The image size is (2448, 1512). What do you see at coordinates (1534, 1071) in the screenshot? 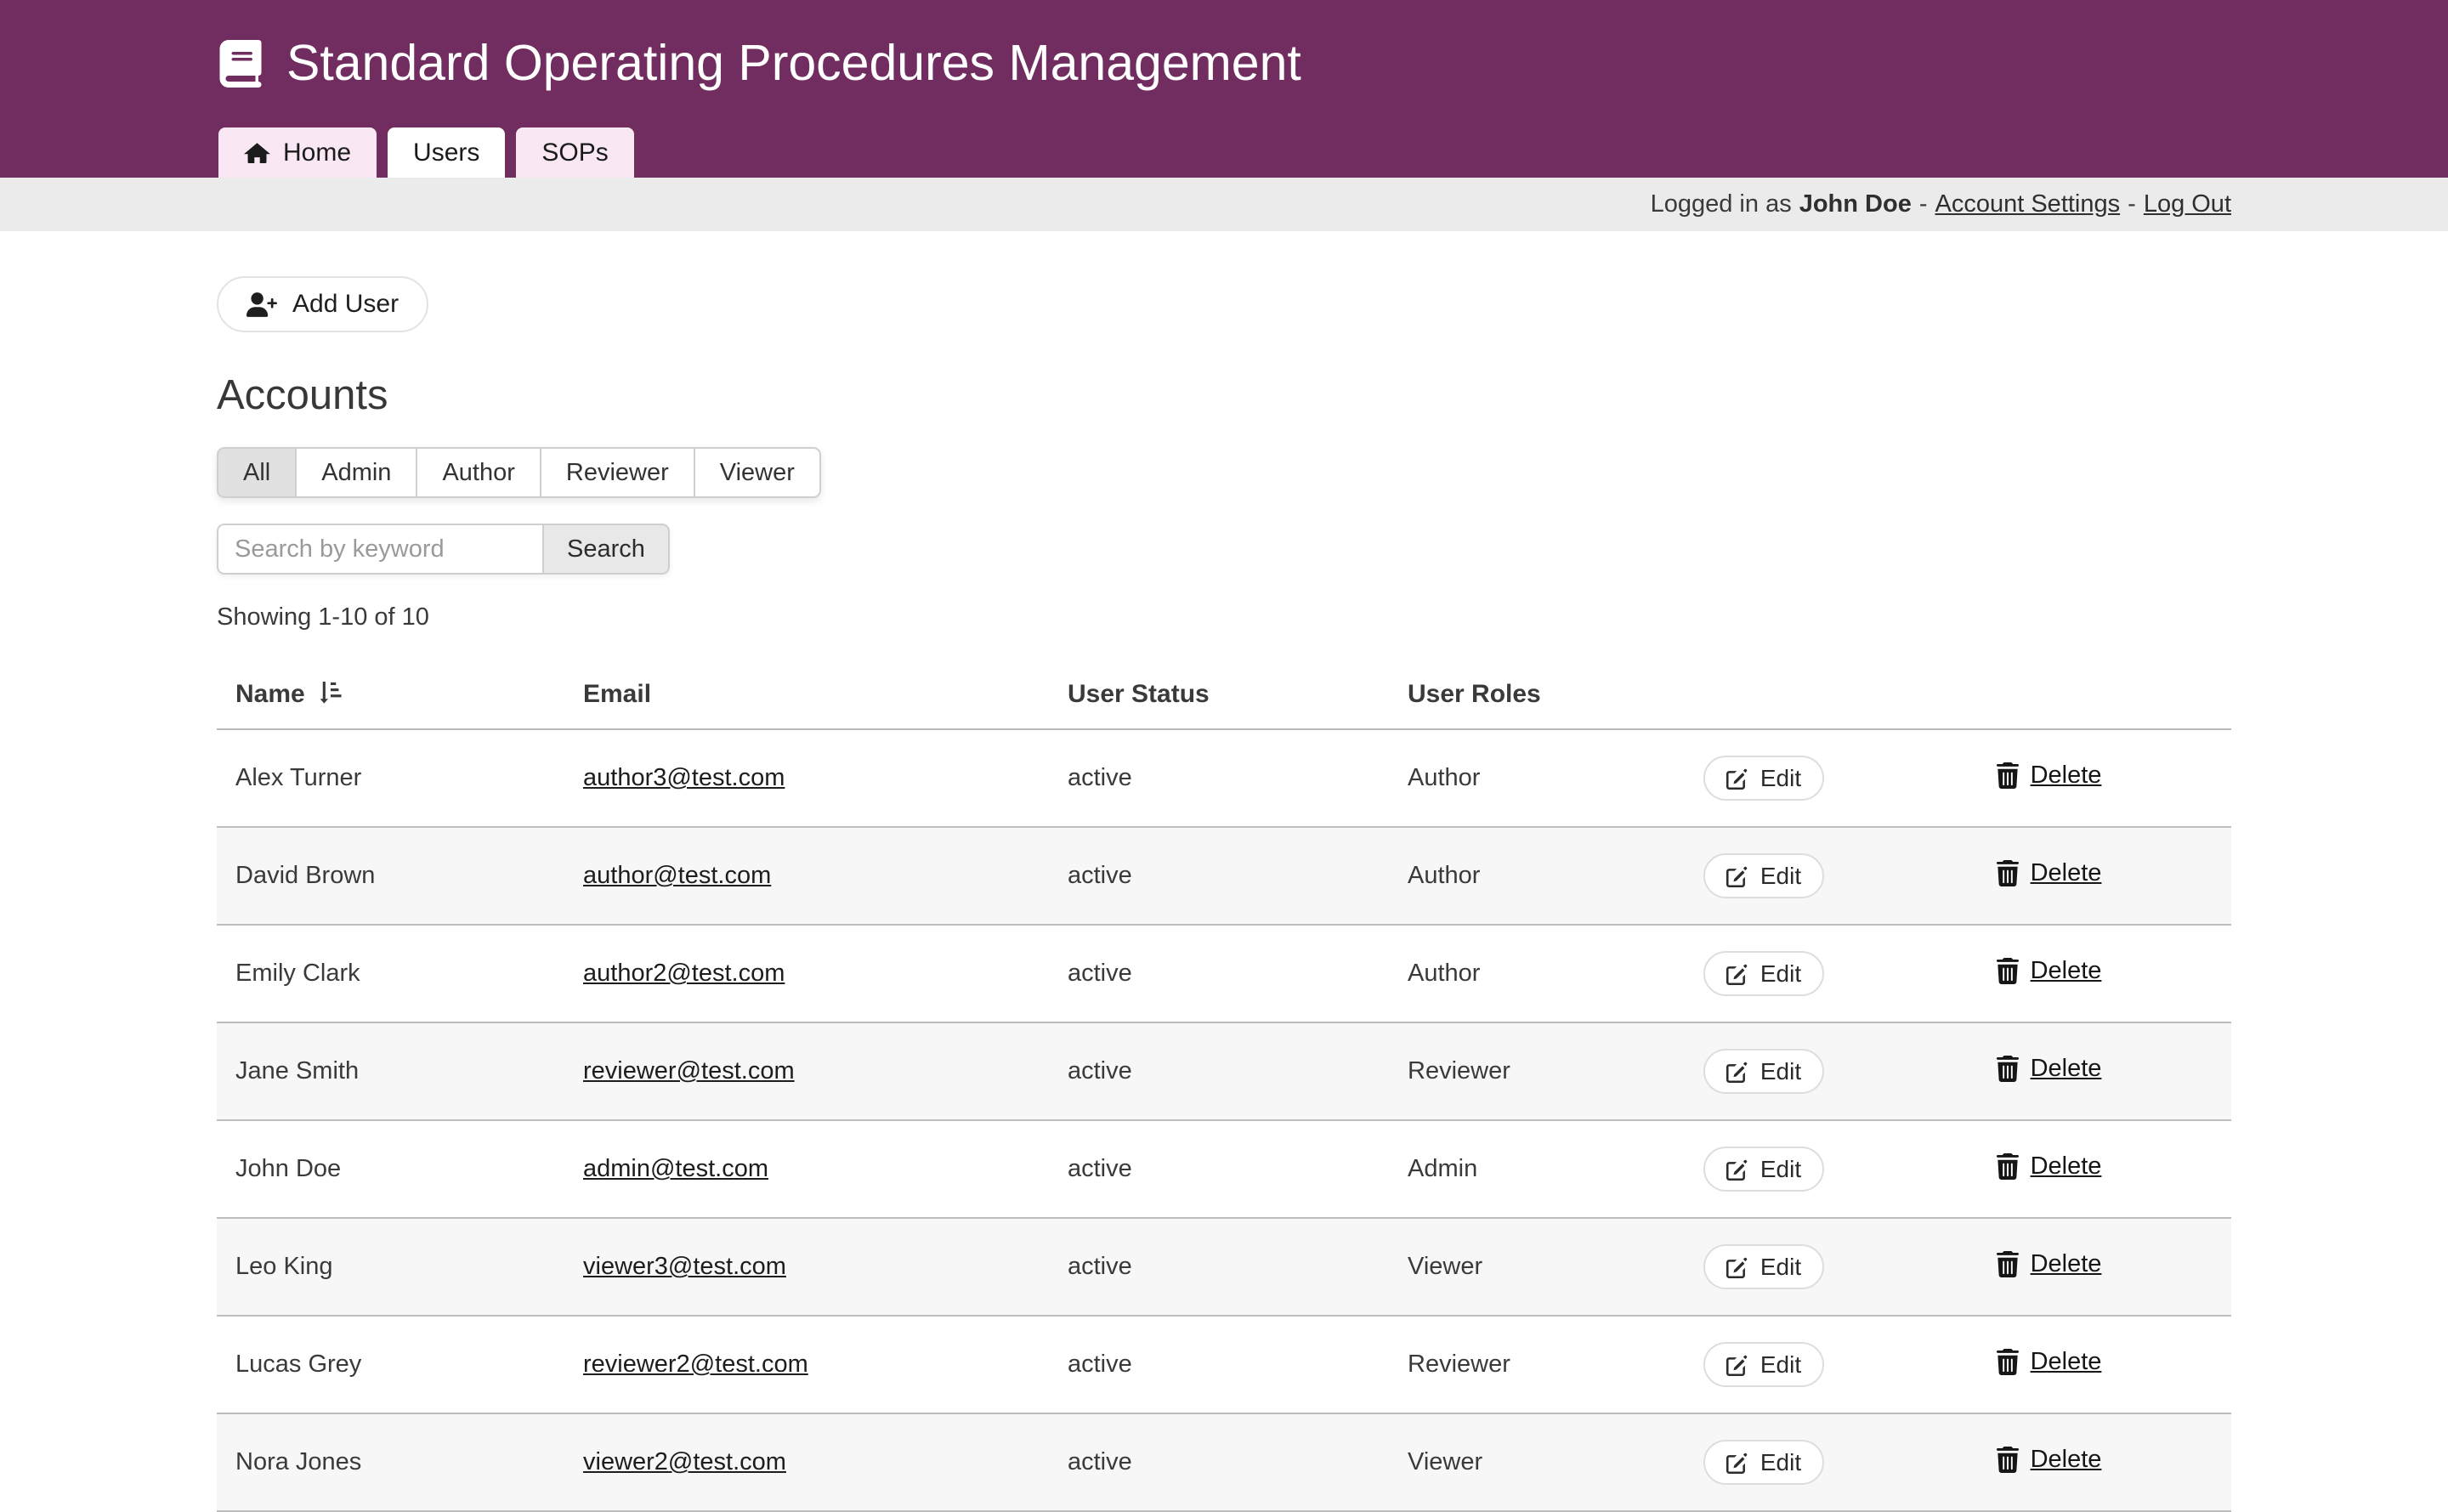
I see `user-role: Reviewer` at bounding box center [1534, 1071].